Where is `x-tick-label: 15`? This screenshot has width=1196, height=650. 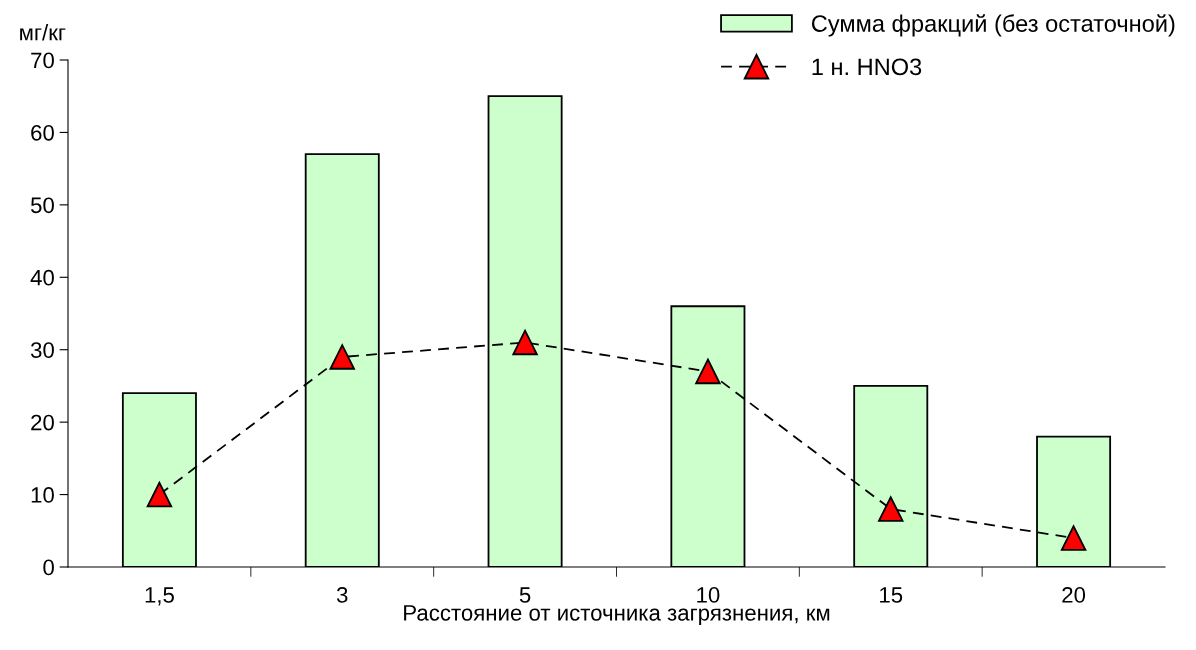
x-tick-label: 15 is located at coordinates (891, 595).